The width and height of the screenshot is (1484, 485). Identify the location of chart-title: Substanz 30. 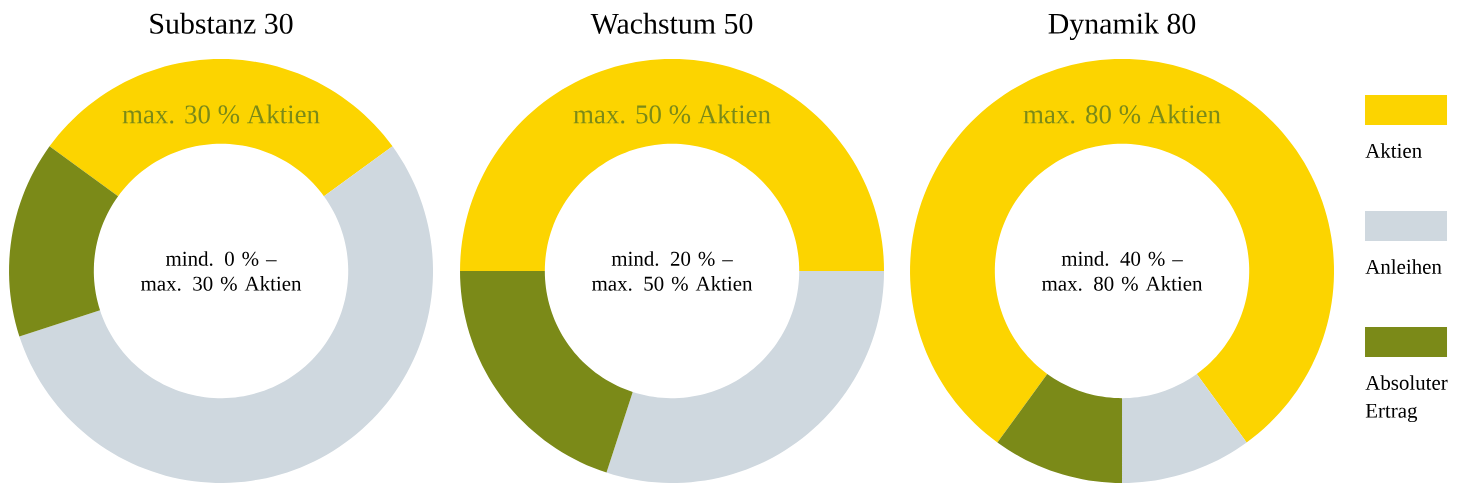
(221, 23).